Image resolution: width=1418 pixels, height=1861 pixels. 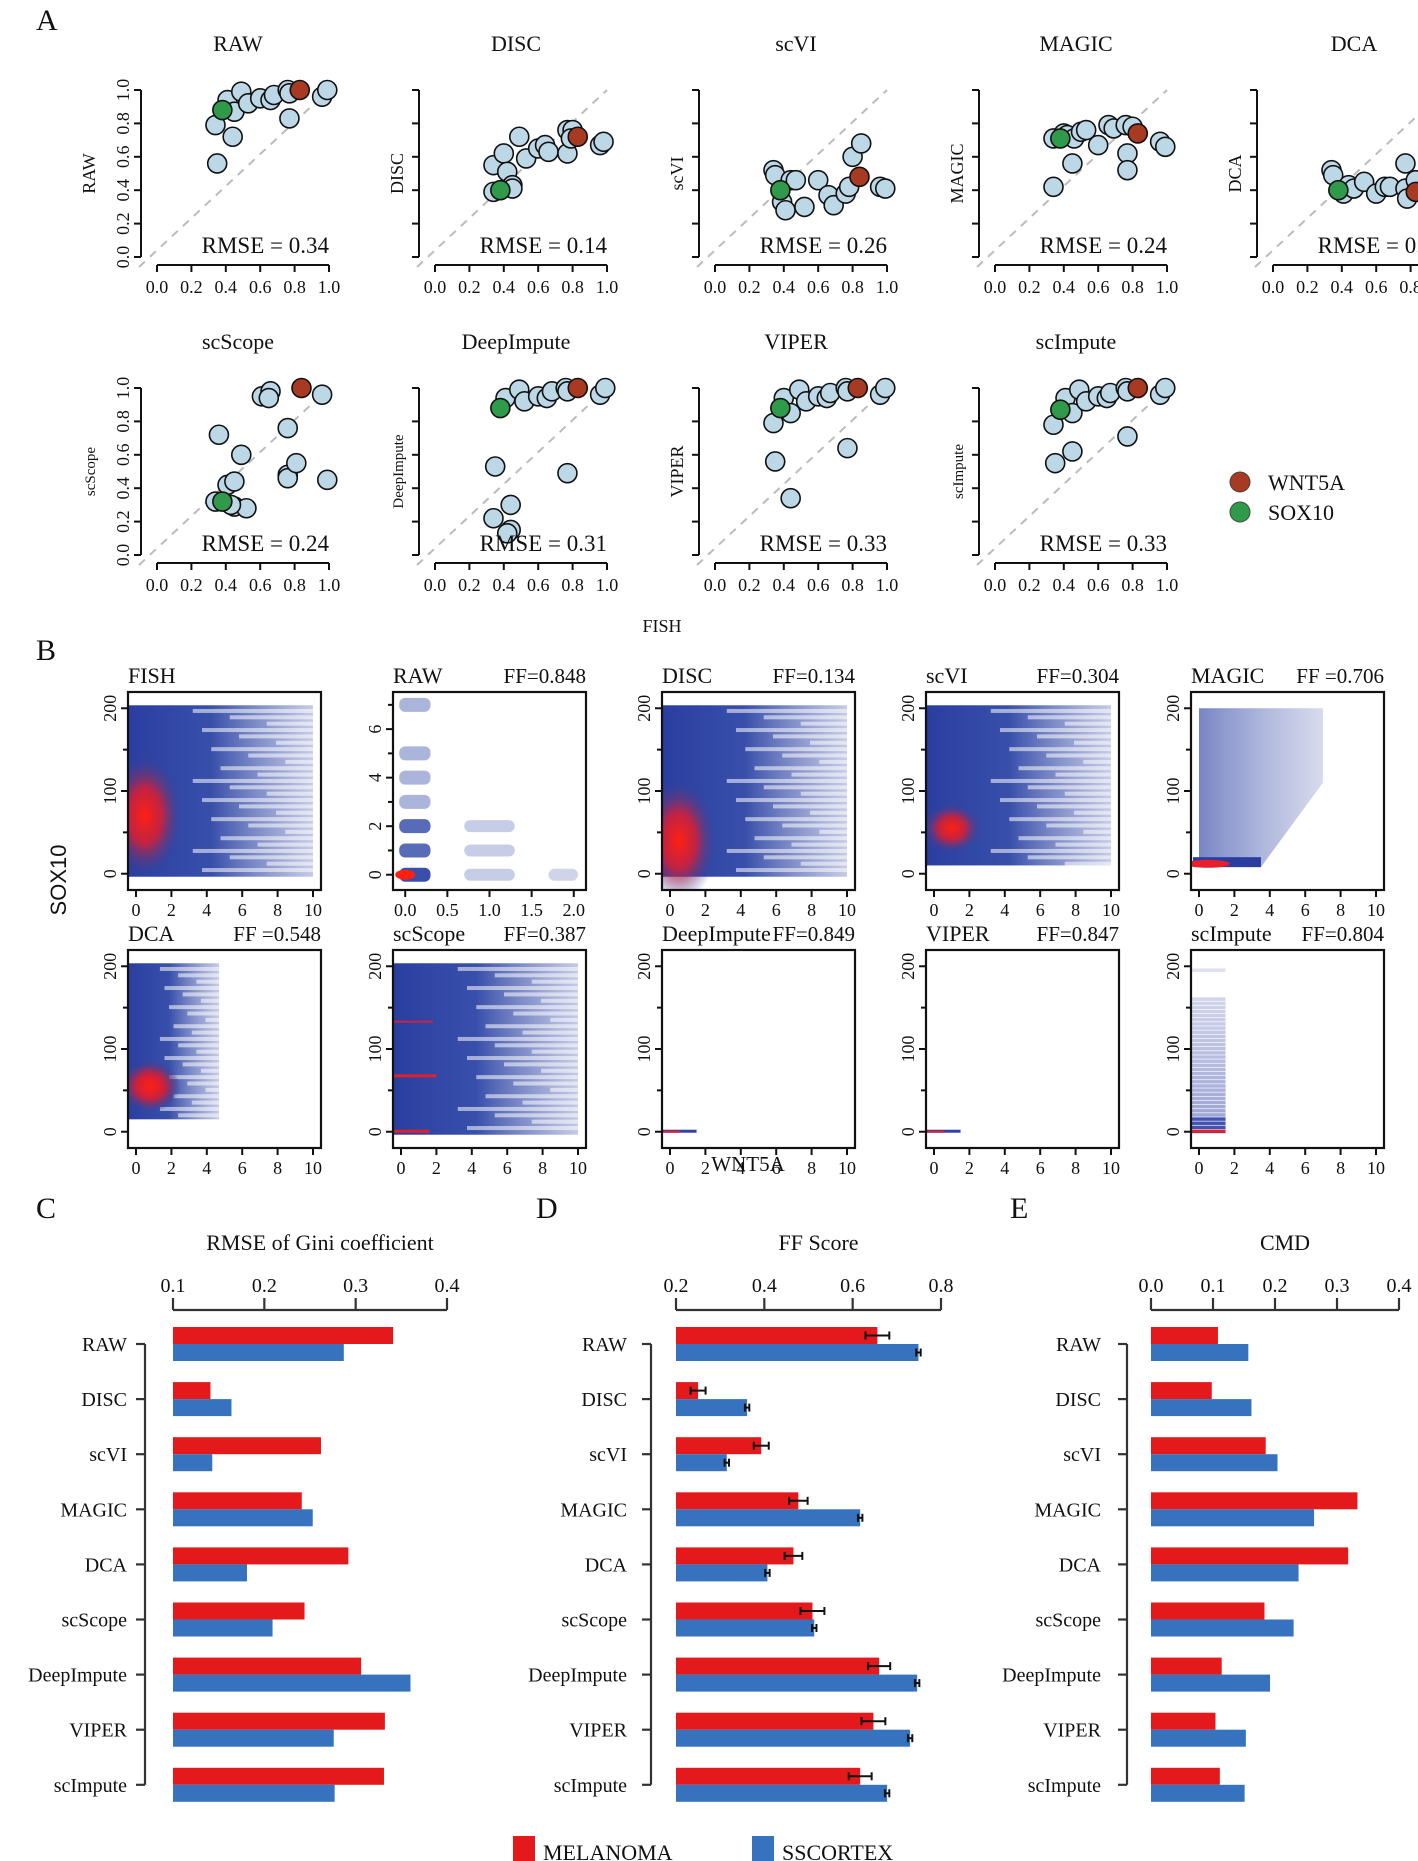 I want to click on x-tick-label: 0.8, so click(x=941, y=1286).